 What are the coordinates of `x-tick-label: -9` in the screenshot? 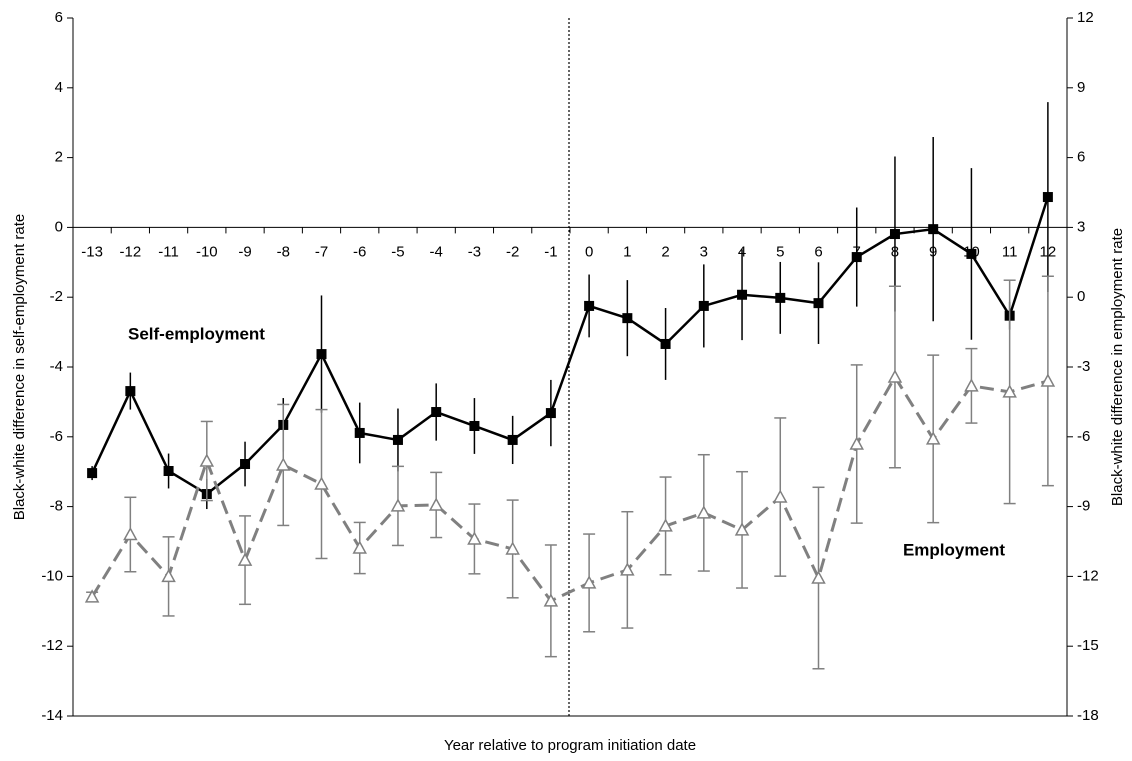 It's located at (244, 251).